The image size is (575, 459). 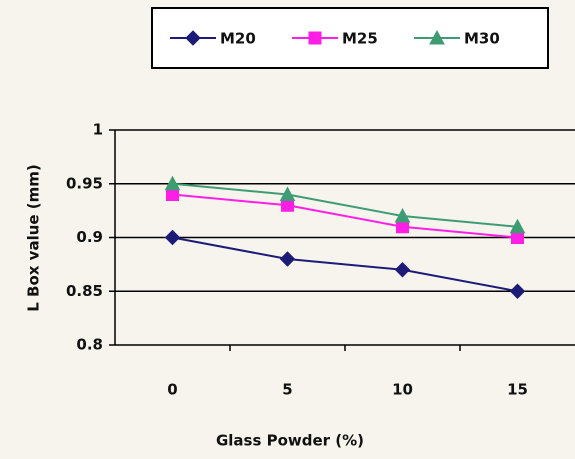 What do you see at coordinates (84, 291) in the screenshot?
I see `y-tick-label: 0.85` at bounding box center [84, 291].